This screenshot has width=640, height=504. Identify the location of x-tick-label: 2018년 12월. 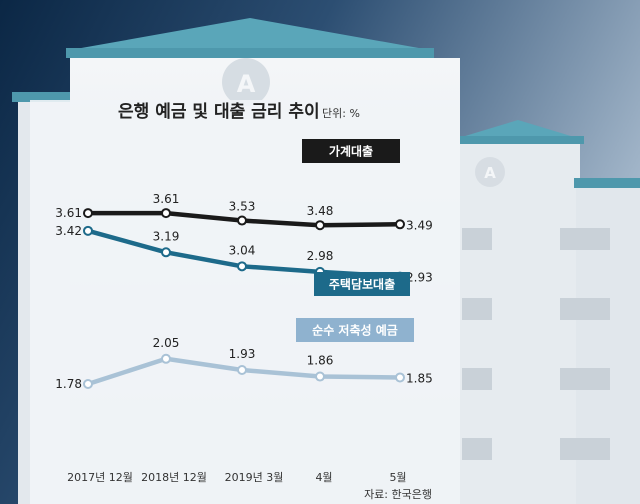
(174, 477).